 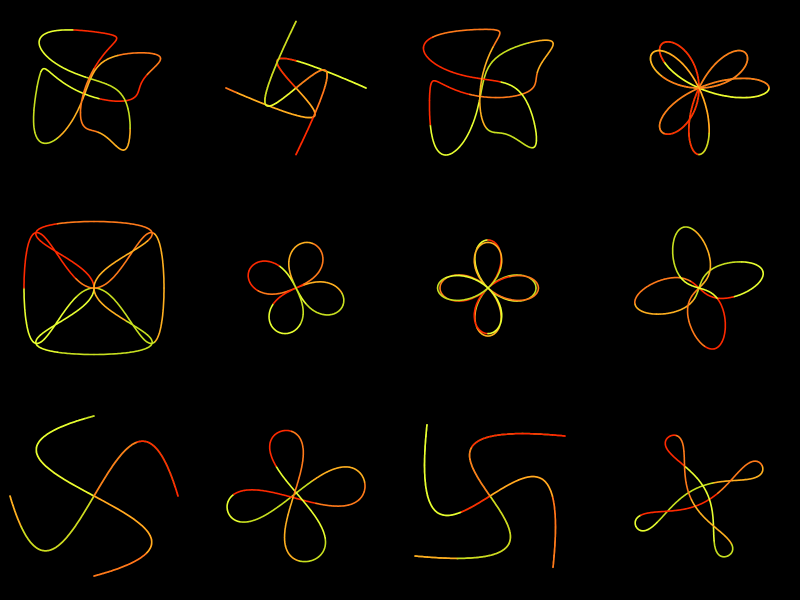 What do you see at coordinates (17, 516) in the screenshot?
I see `figure-9-overlay-segment` at bounding box center [17, 516].